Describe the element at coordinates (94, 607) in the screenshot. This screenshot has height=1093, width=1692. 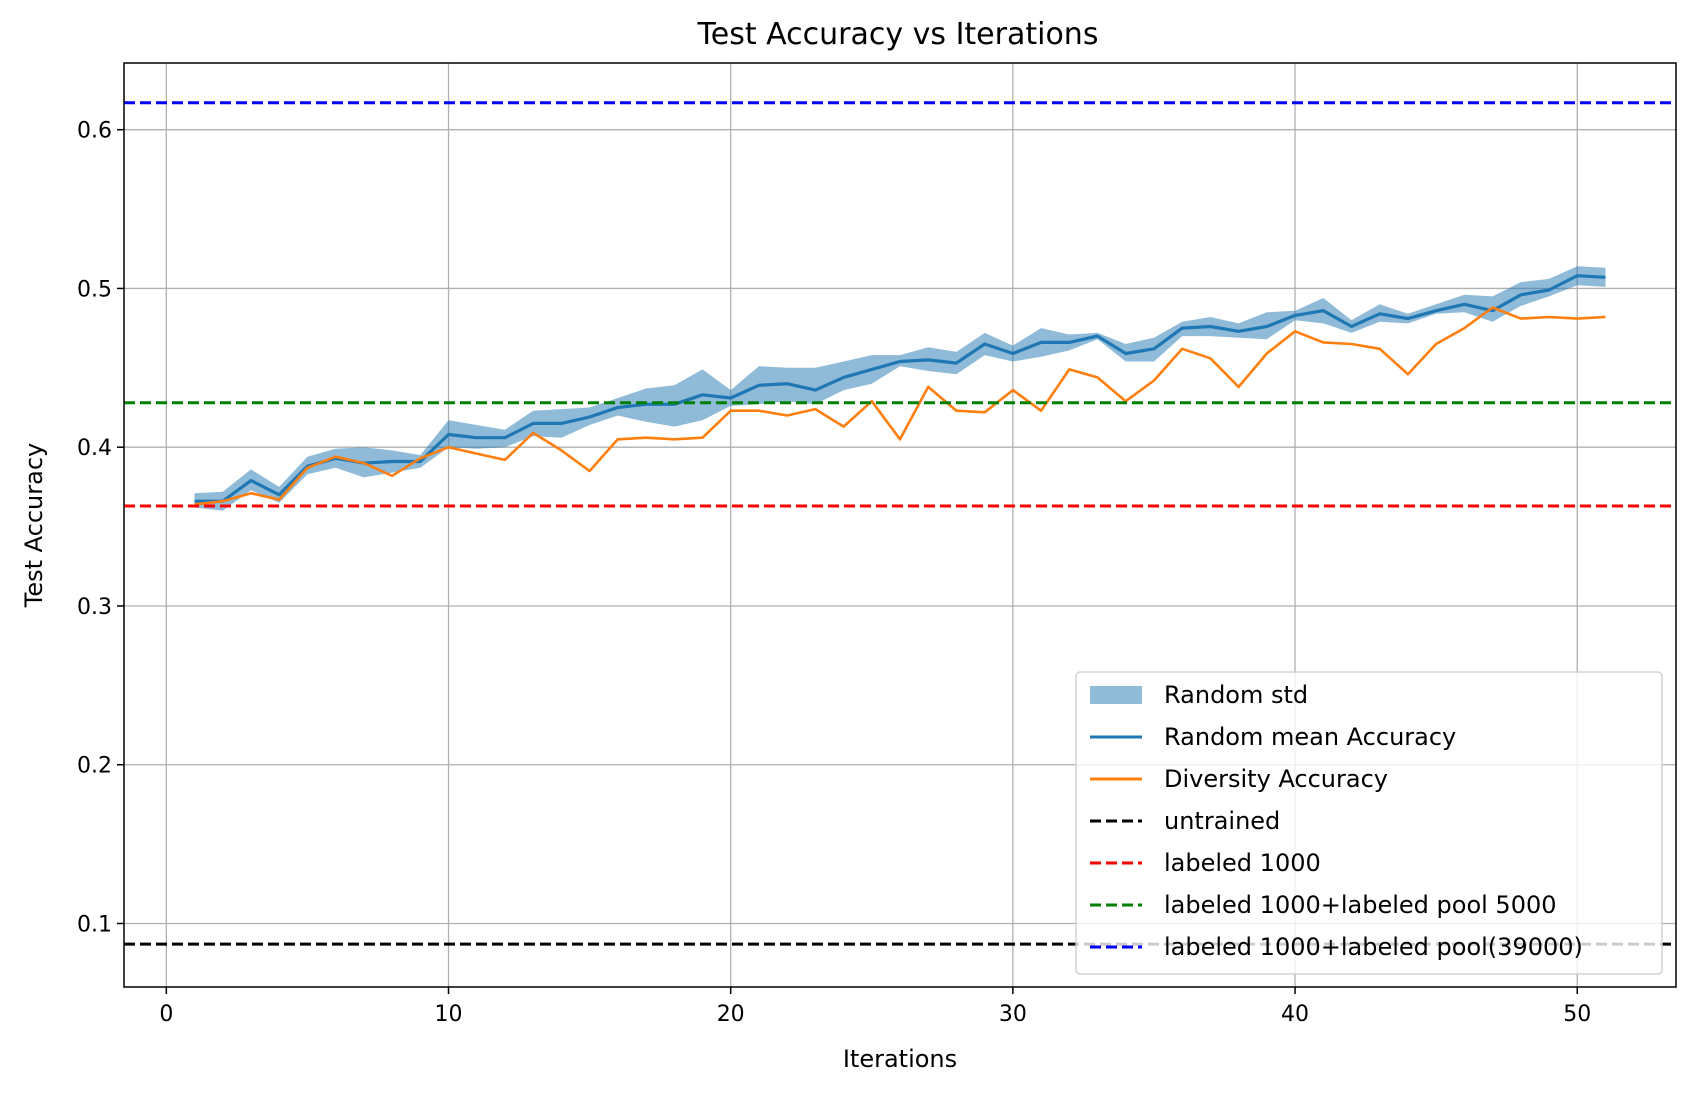
I see `y-tick-label: 0.3` at that location.